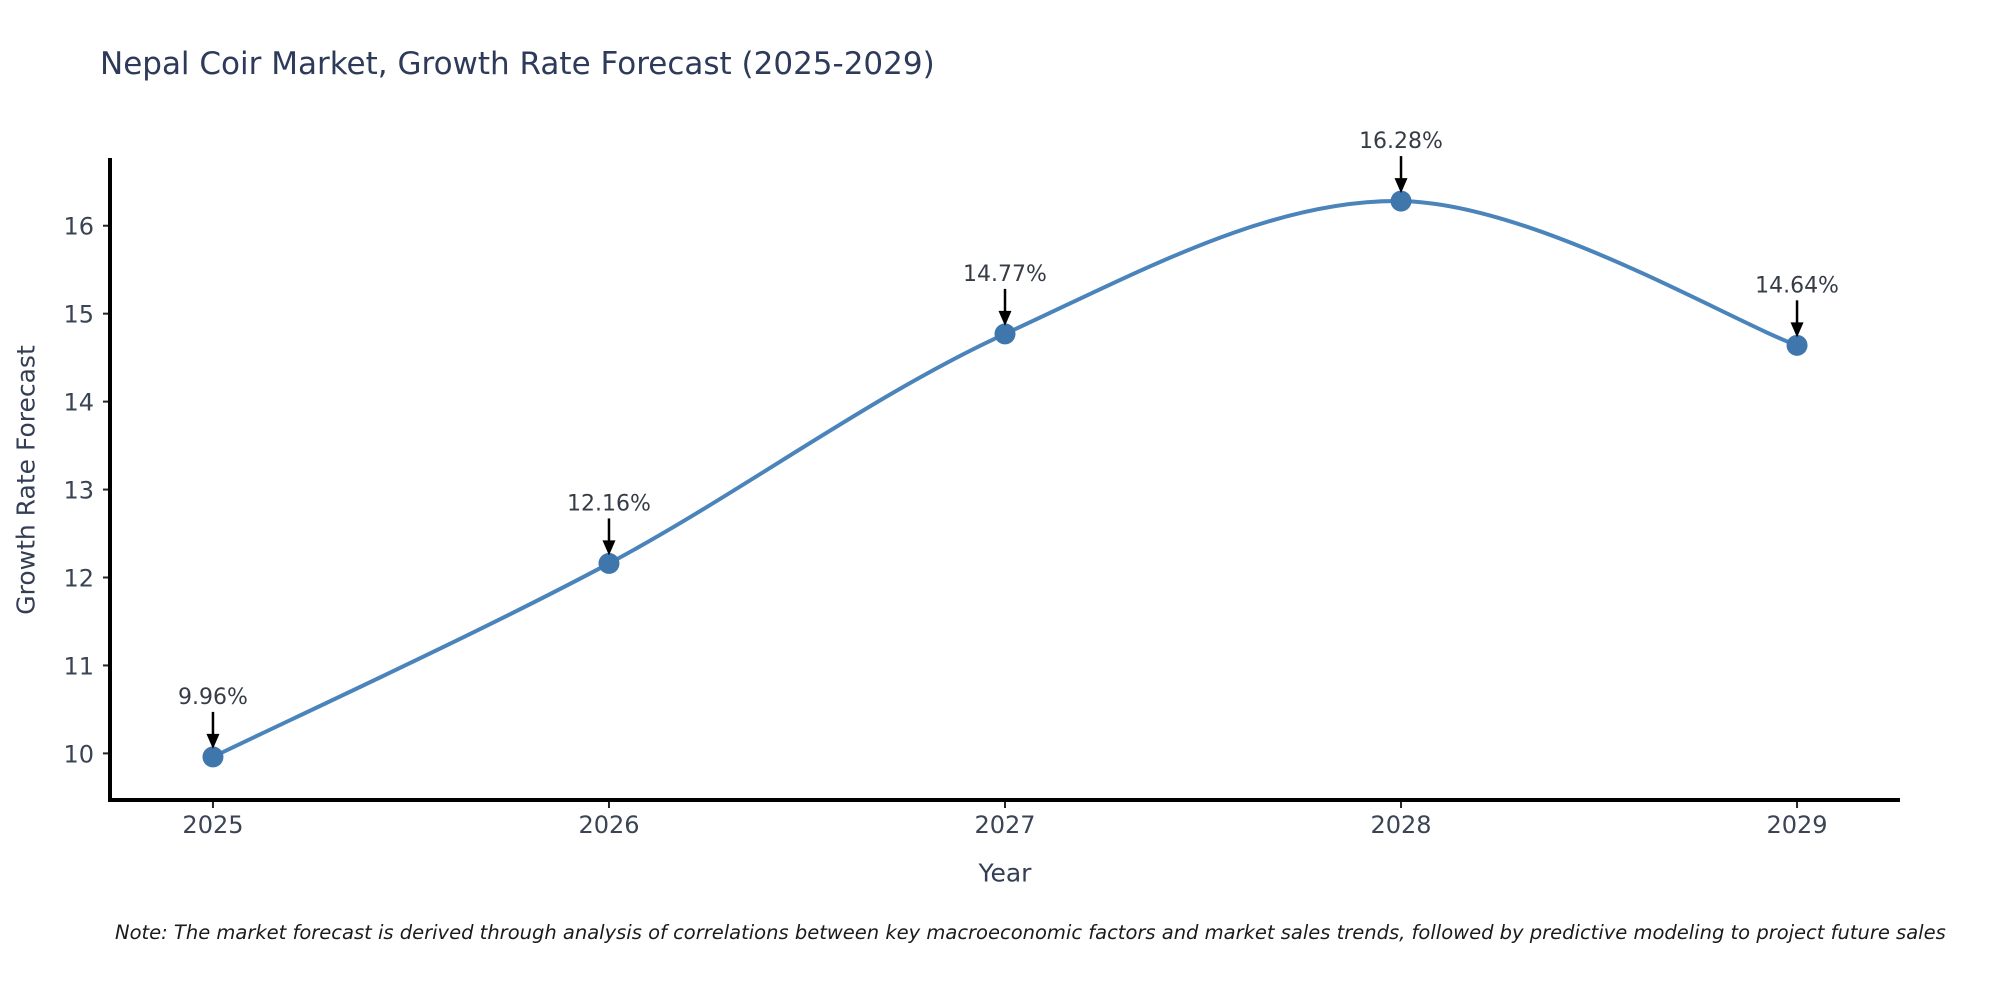  I want to click on data-point-label: 14.64%, so click(1797, 285).